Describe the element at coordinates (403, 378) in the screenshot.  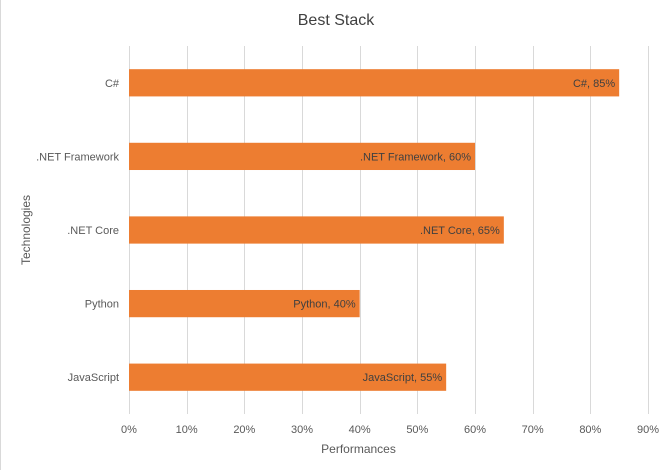
I see `data-label: JavaScript, 55%` at that location.